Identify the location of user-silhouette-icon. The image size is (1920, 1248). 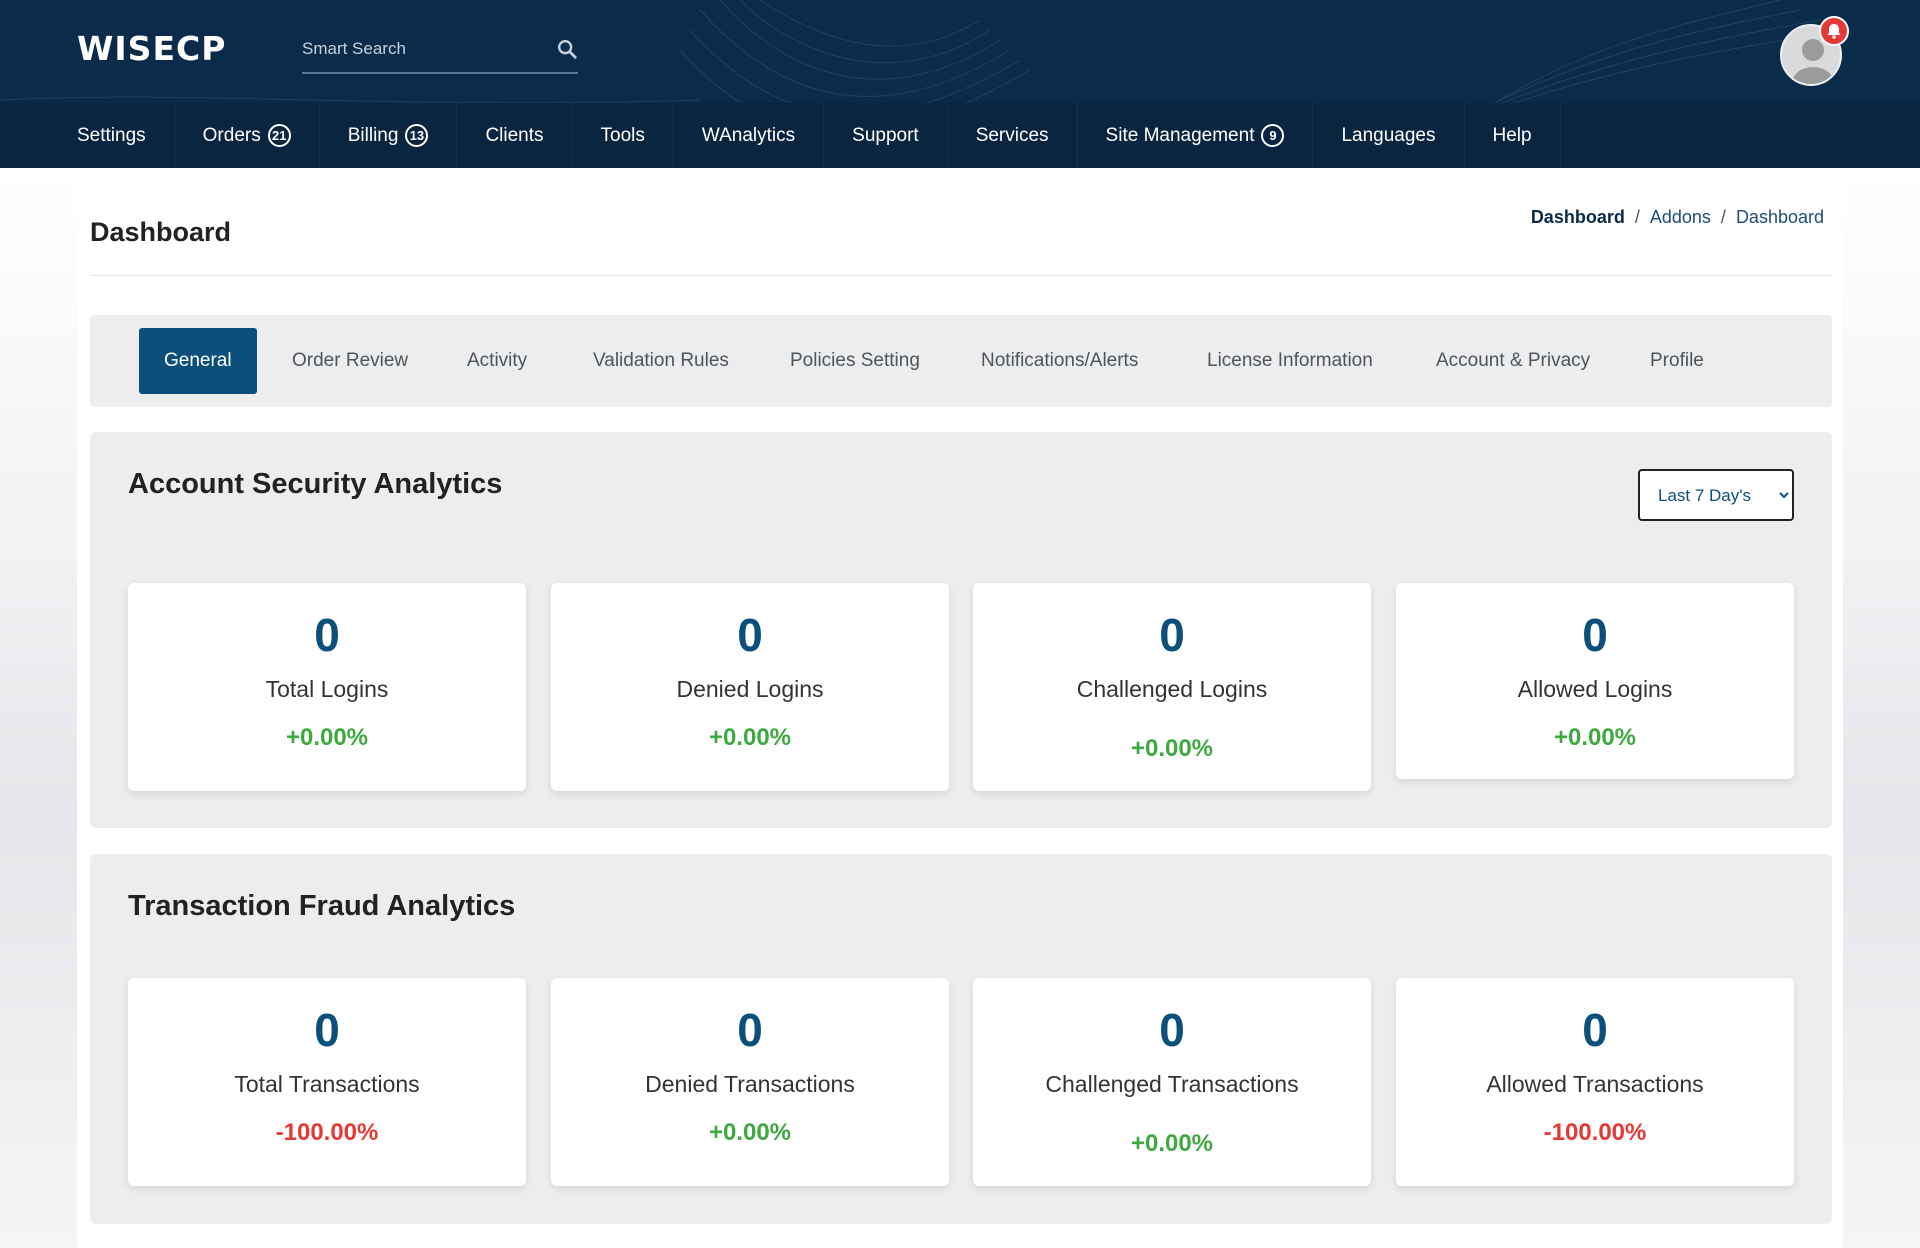
(1813, 61).